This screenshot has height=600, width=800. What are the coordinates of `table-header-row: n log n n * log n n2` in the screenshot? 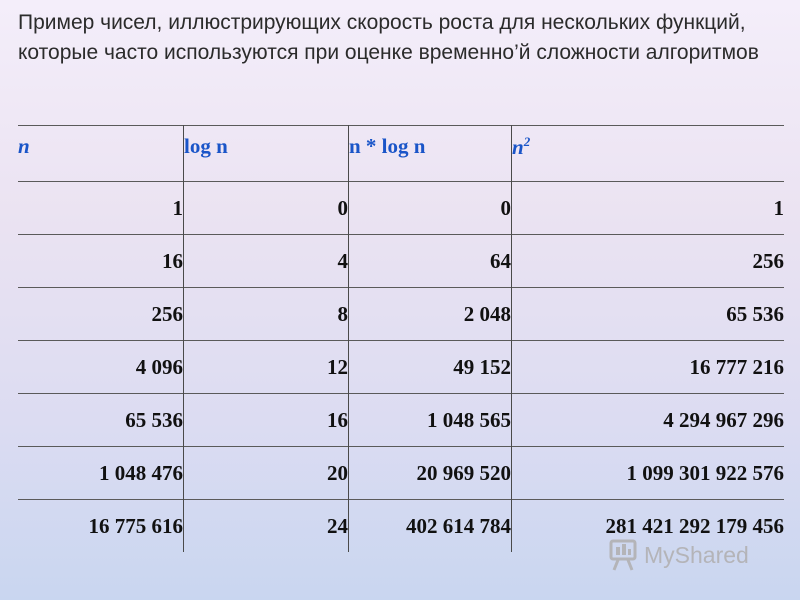 It's located at (401, 153).